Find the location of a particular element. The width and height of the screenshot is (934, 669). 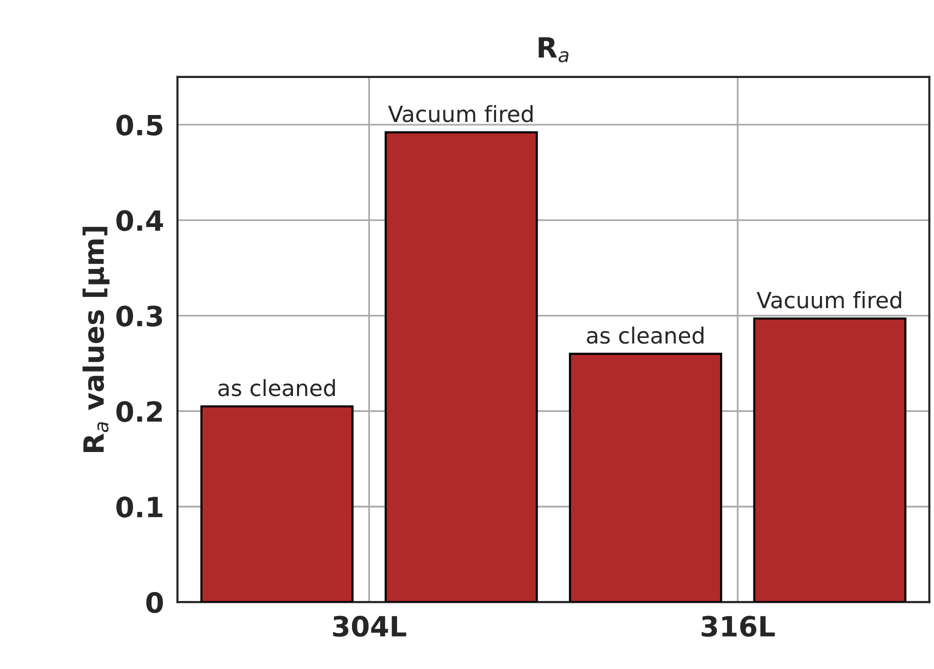

y-tick-label: 0.4 is located at coordinates (139, 221).